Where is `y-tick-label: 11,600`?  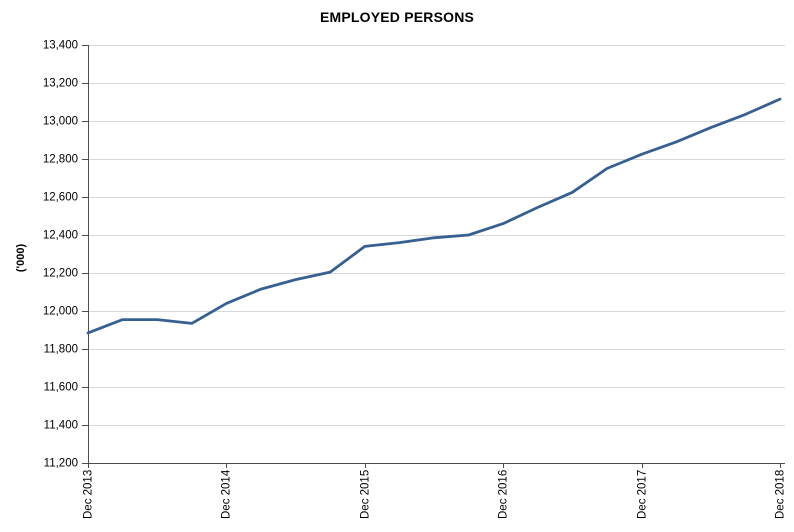 y-tick-label: 11,600 is located at coordinates (61, 388).